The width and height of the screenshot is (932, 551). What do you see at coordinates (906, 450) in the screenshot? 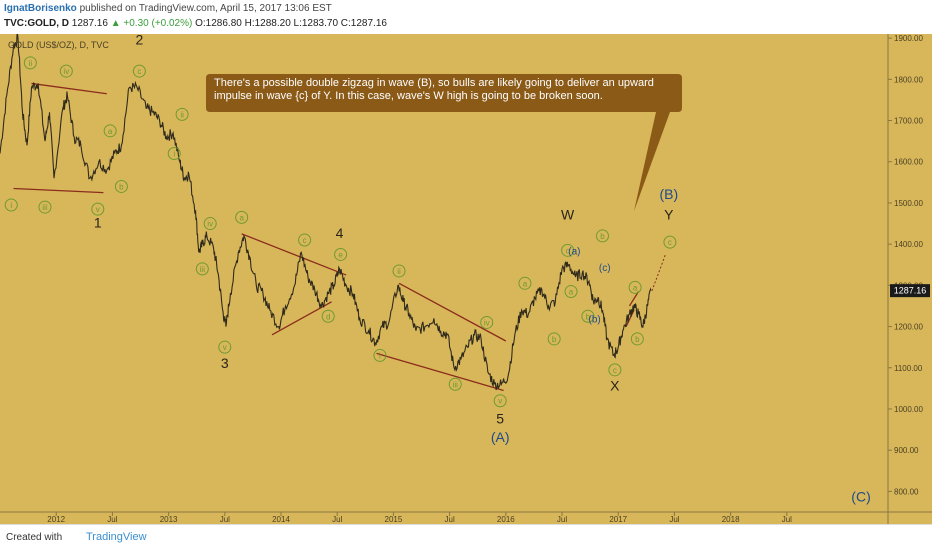
I see `y-tick-label: 900.00` at bounding box center [906, 450].